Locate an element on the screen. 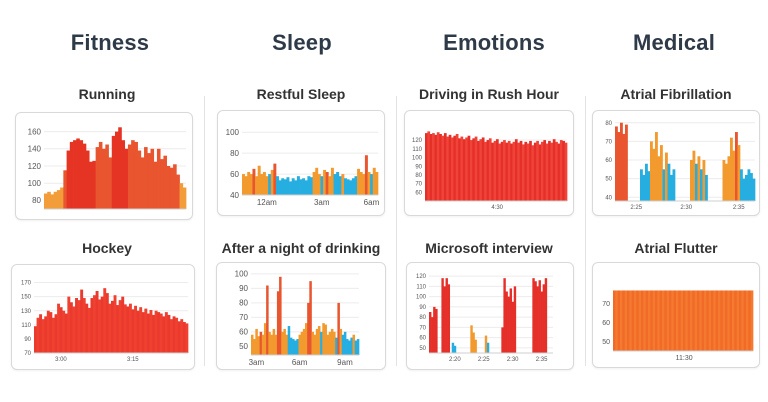  column-divider is located at coordinates (396, 231).